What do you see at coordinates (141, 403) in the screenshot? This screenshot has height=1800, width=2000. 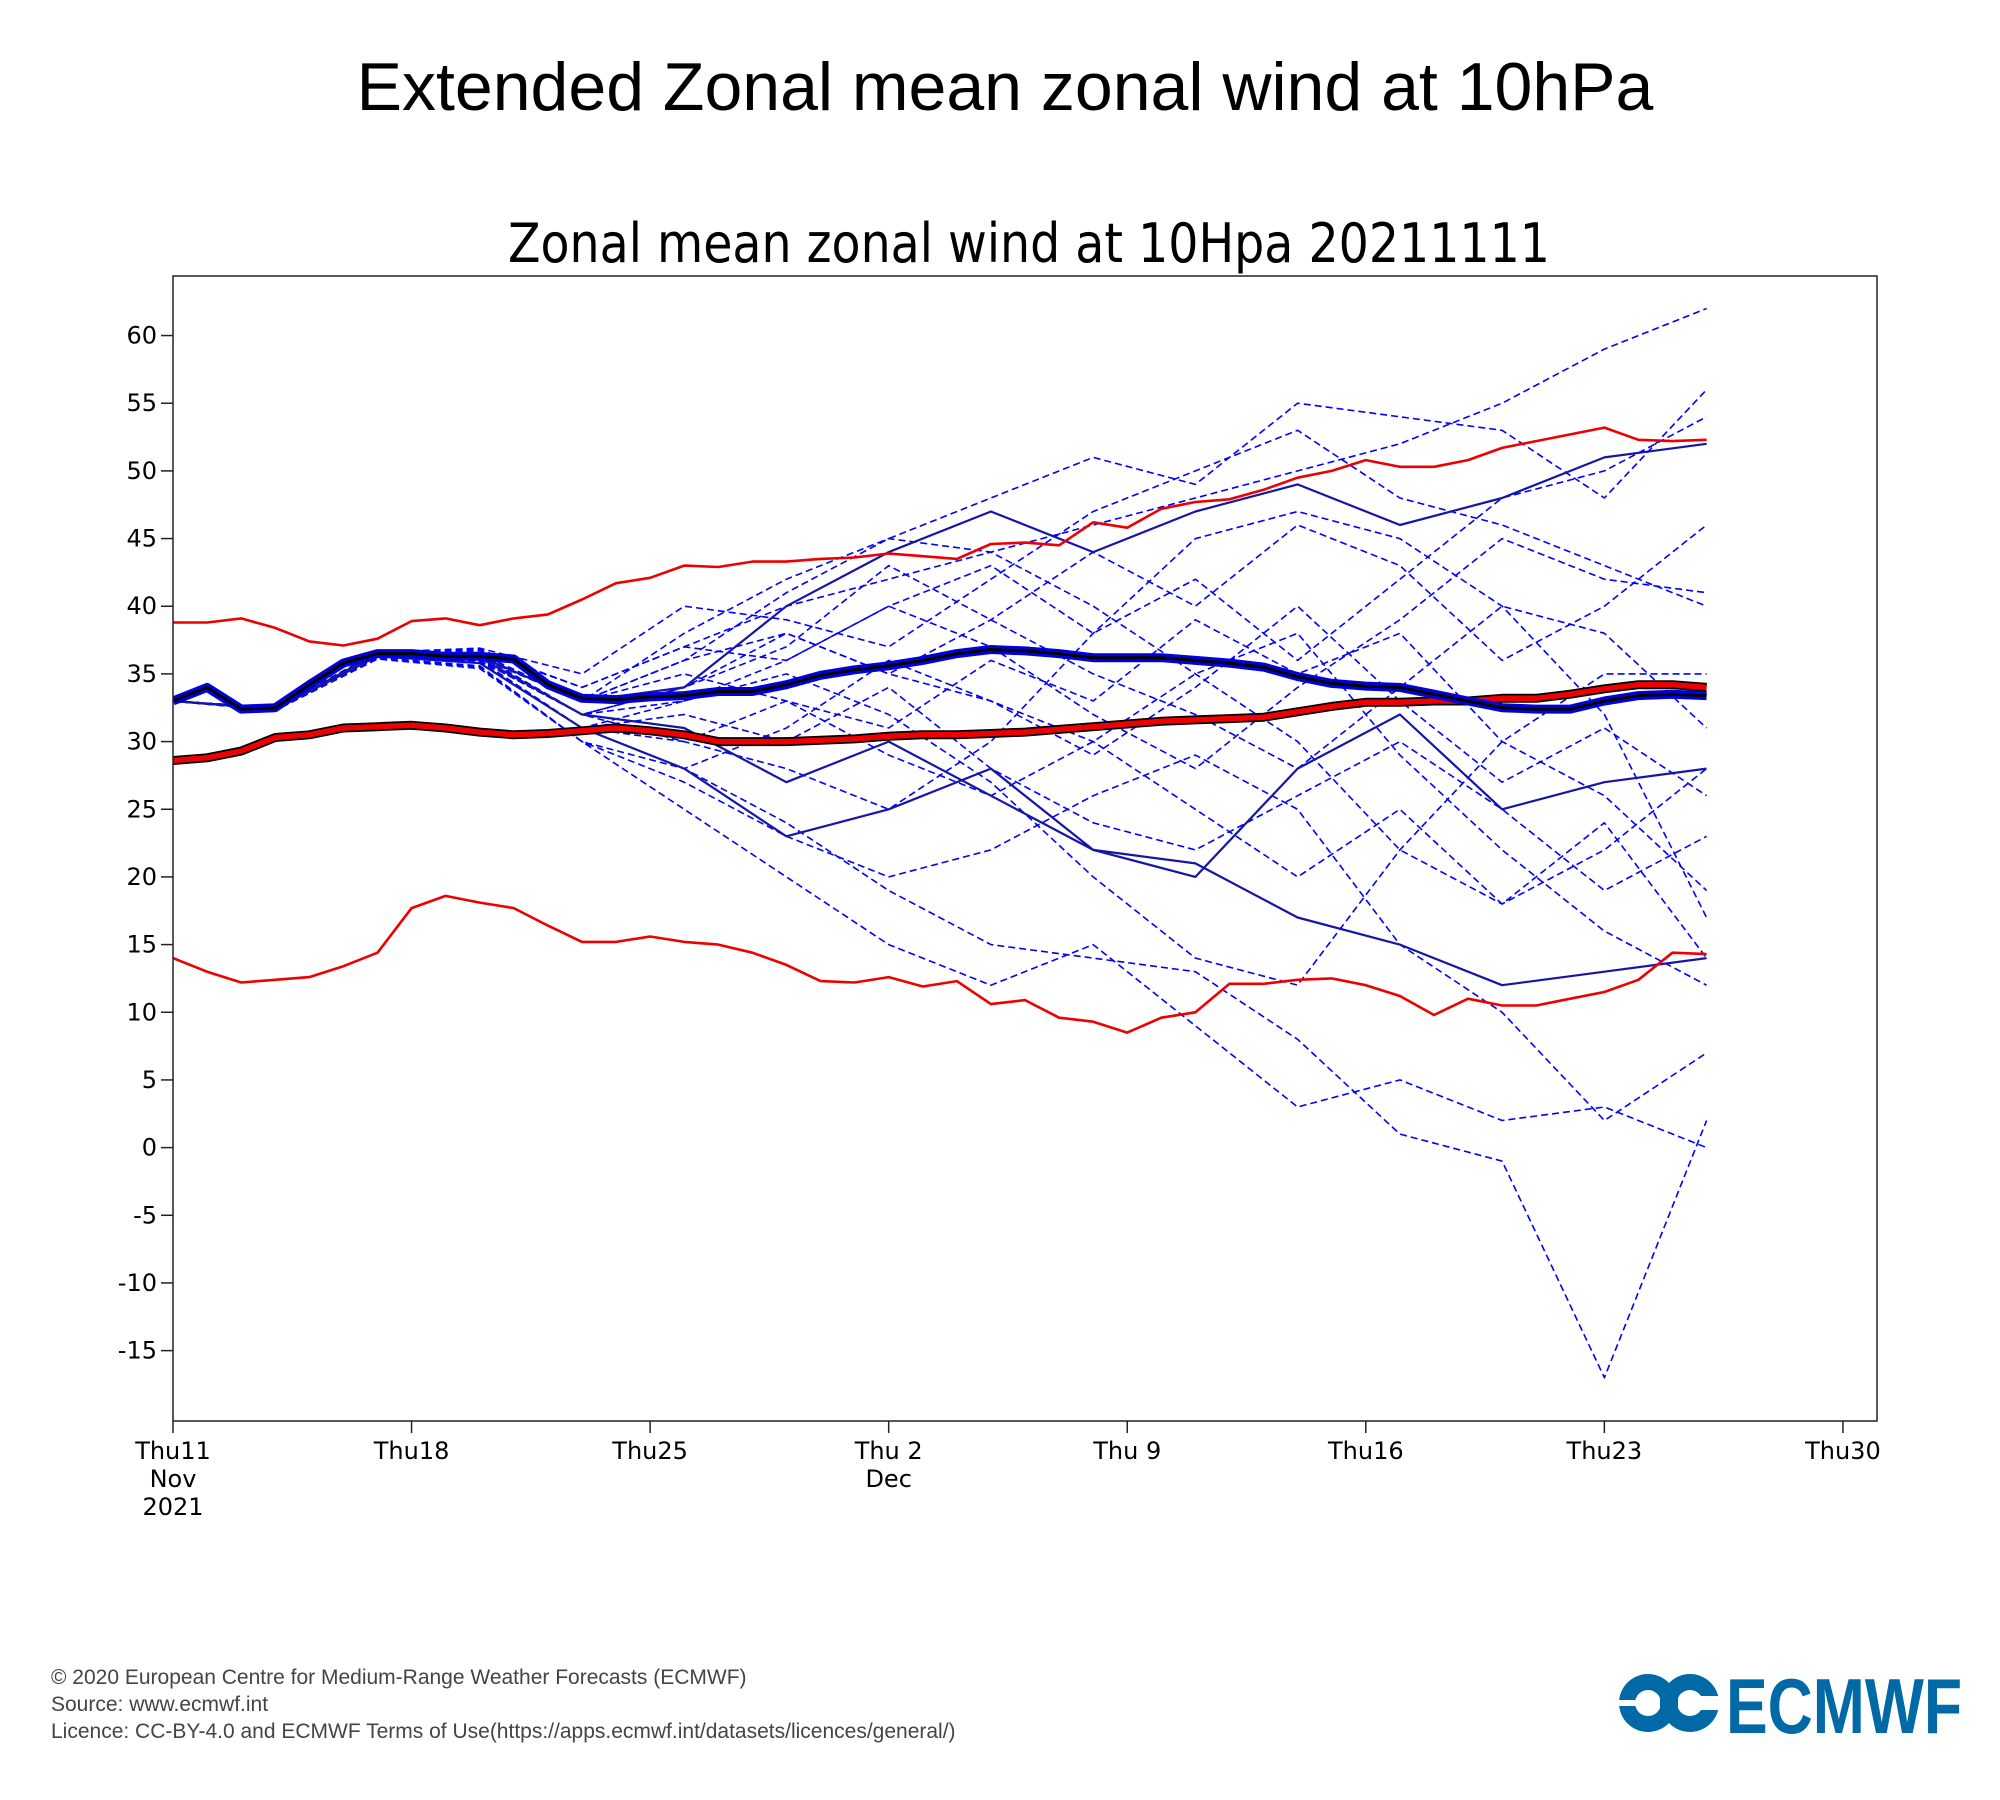 I see `y-tick-label: 55` at bounding box center [141, 403].